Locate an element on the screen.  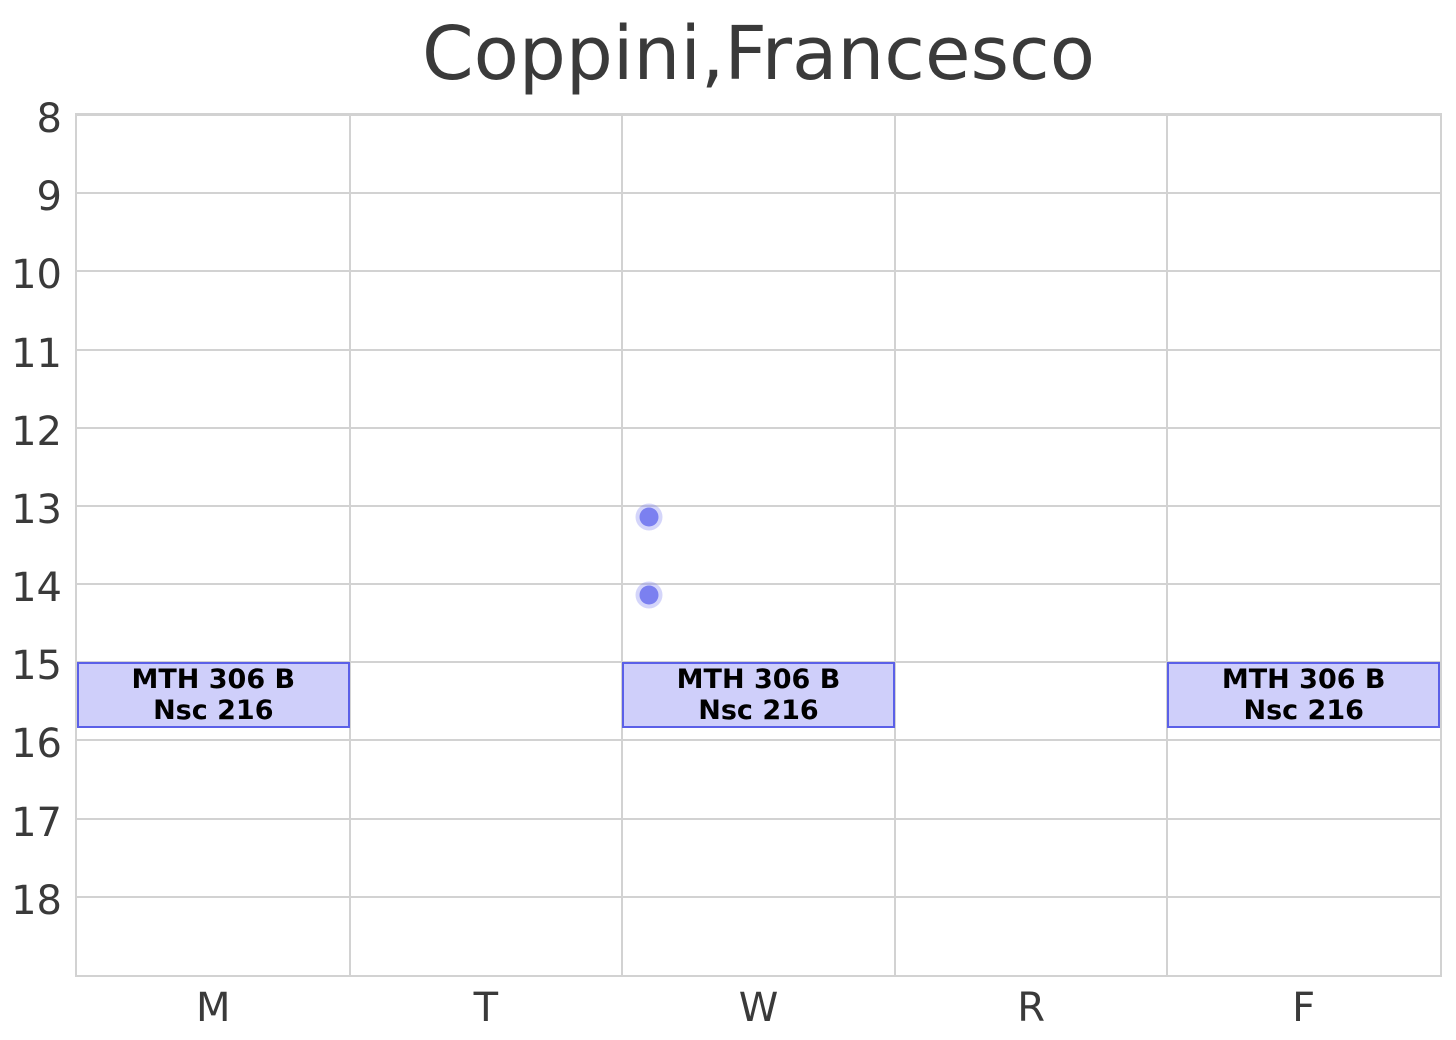
event-box-M: MTH 306 B Nsc 216 is located at coordinates (213, 695).